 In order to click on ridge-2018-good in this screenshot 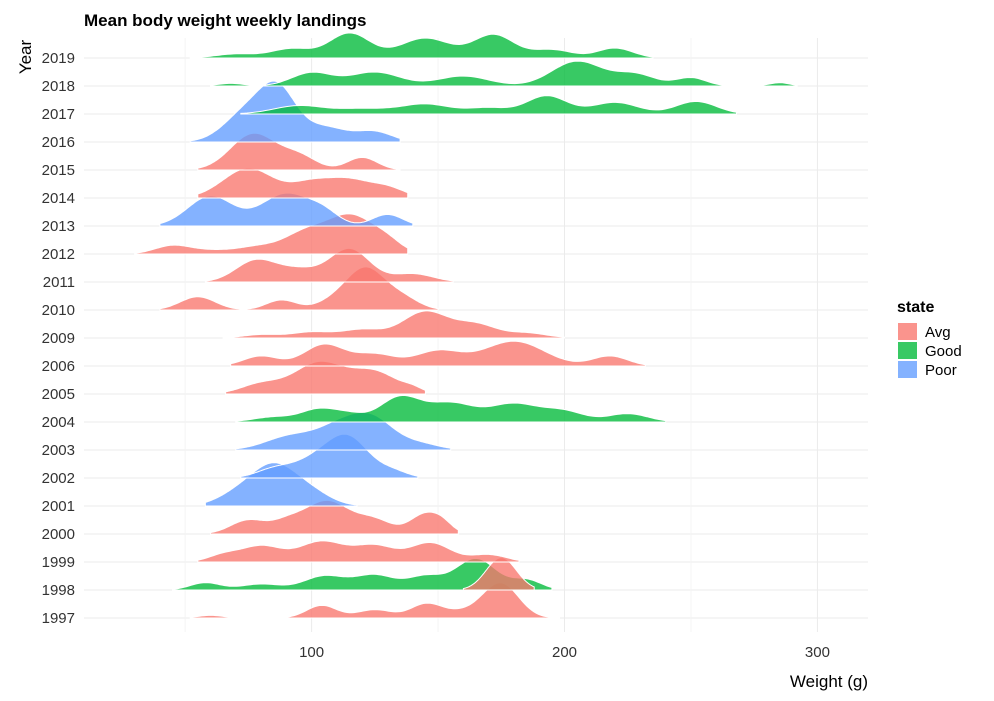, I will do `click(504, 73)`.